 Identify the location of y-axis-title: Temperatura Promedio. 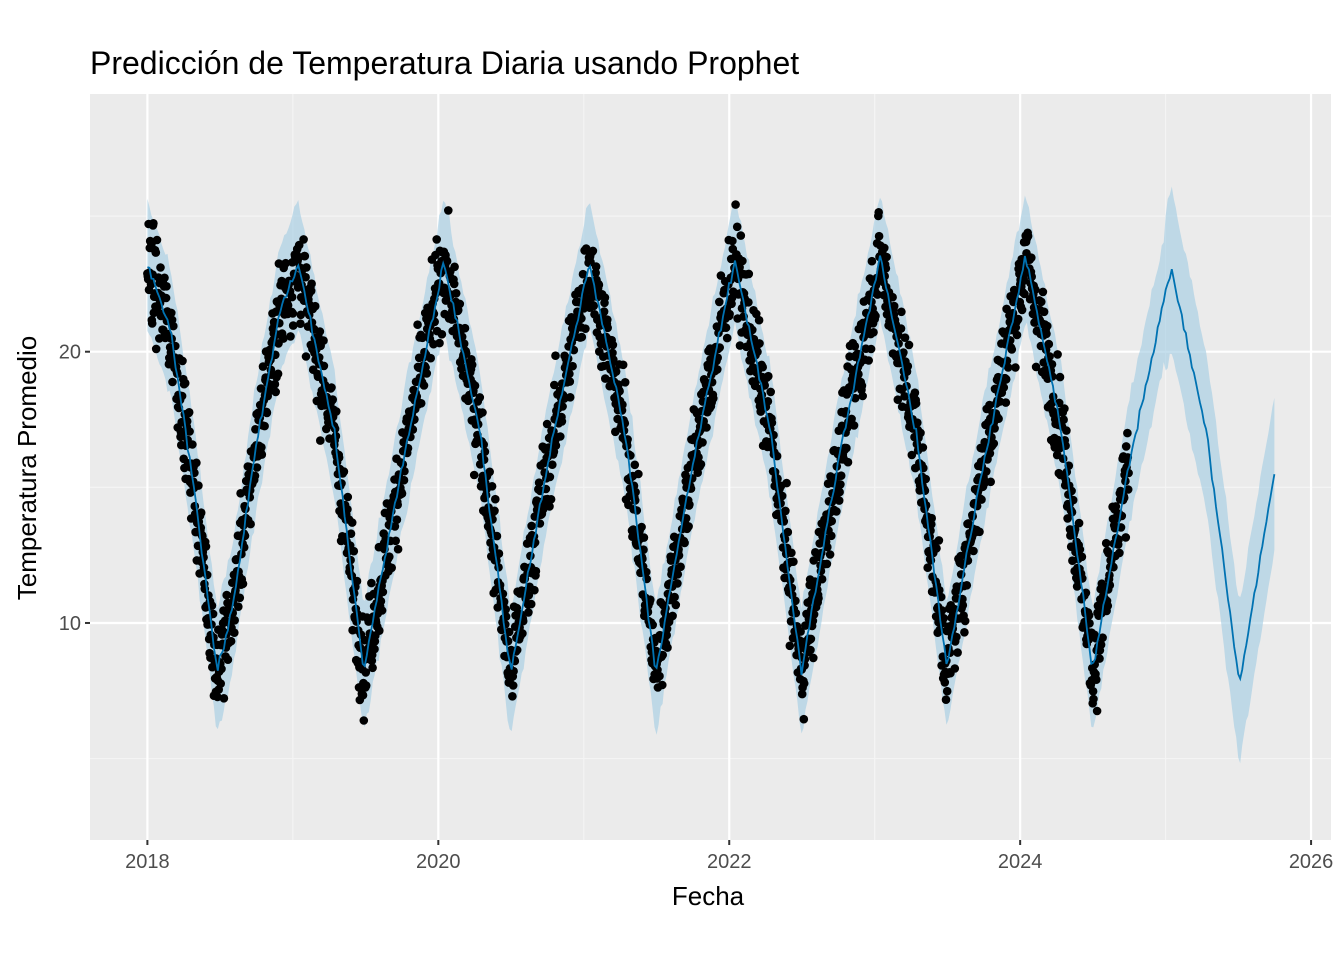
(27, 468).